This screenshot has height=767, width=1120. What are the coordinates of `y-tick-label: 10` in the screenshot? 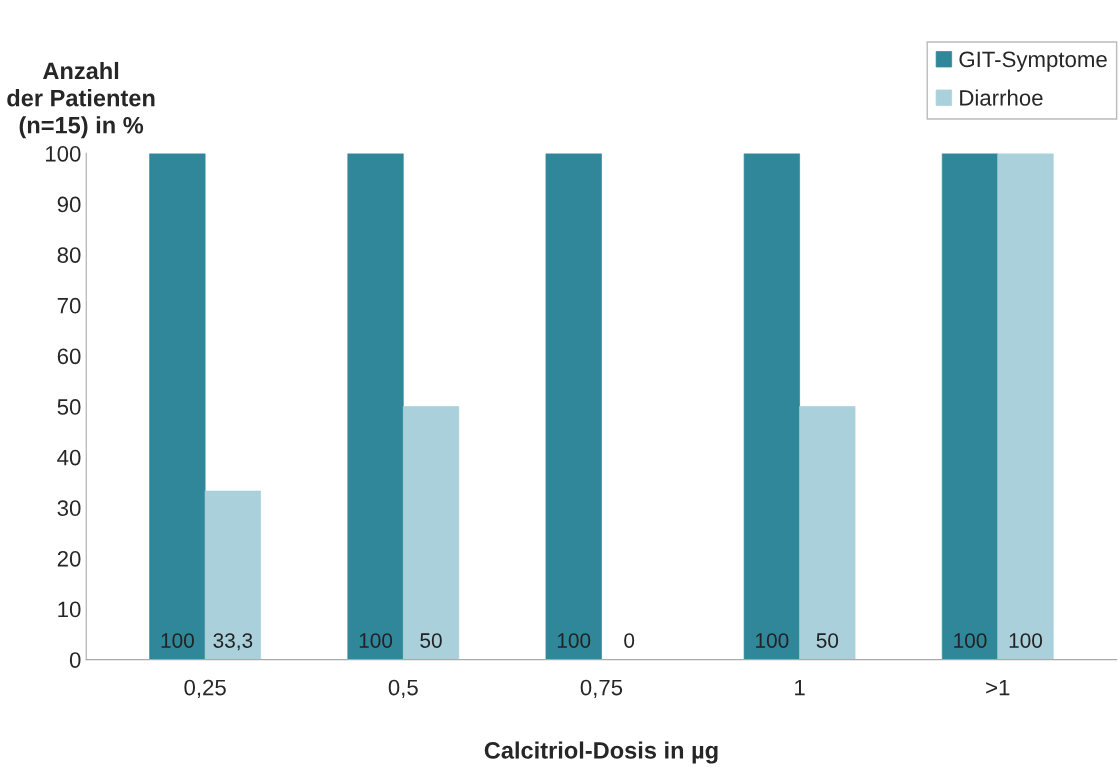 It's located at (69, 609).